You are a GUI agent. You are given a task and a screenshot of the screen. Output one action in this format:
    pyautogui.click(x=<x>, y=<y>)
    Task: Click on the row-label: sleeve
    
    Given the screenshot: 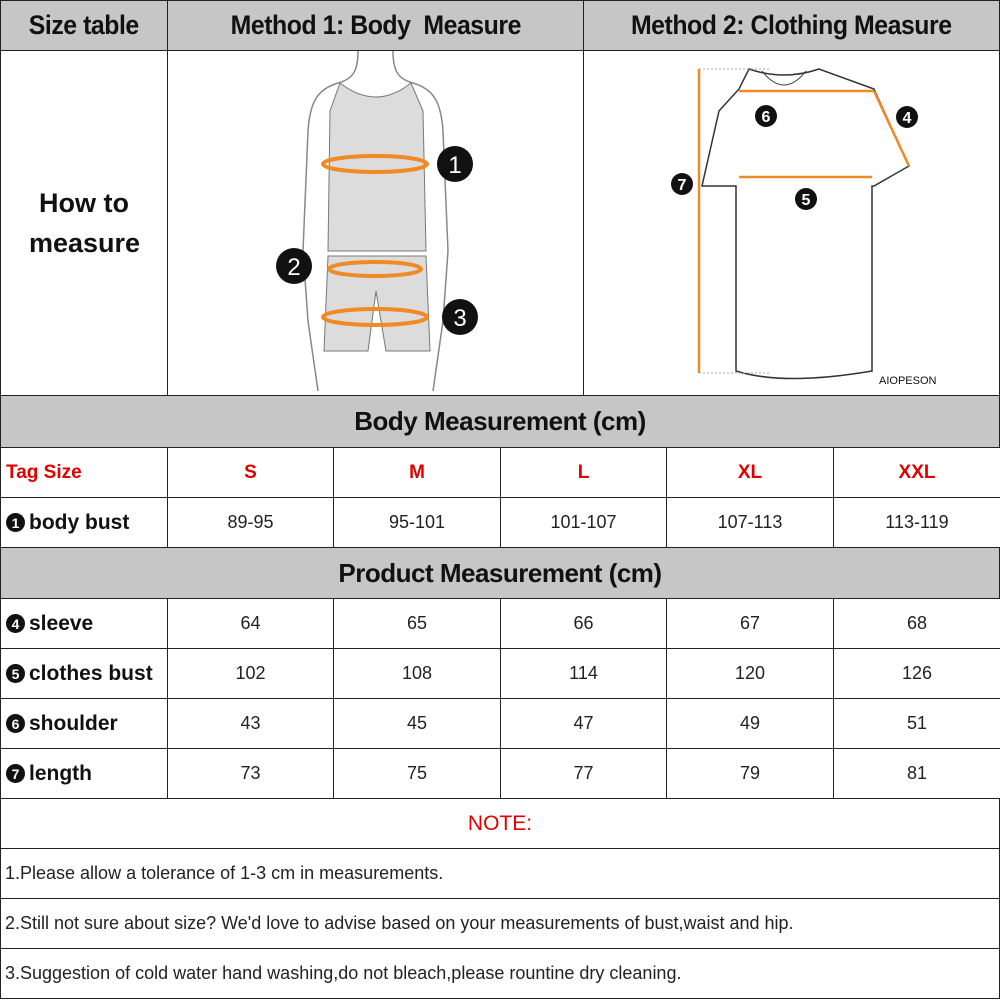 What is the action you would take?
    pyautogui.click(x=61, y=623)
    